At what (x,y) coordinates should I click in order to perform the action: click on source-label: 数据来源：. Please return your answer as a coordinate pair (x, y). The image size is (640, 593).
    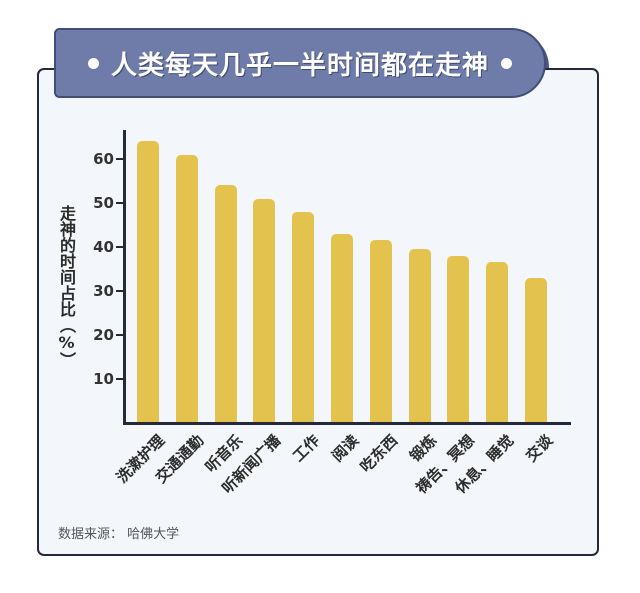
    Looking at the image, I should click on (91, 534).